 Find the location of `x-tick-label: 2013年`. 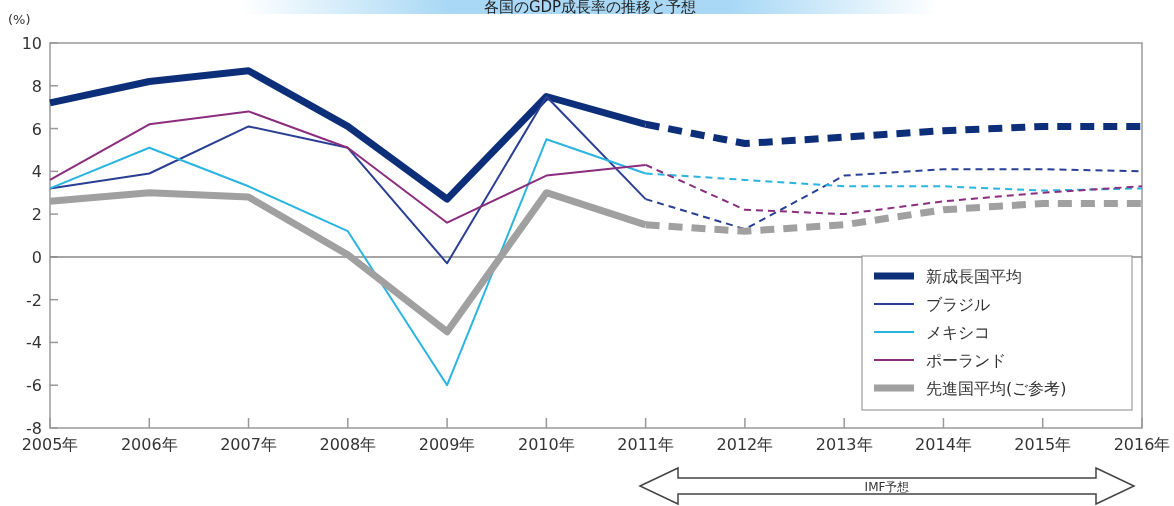

x-tick-label: 2013年 is located at coordinates (844, 444).